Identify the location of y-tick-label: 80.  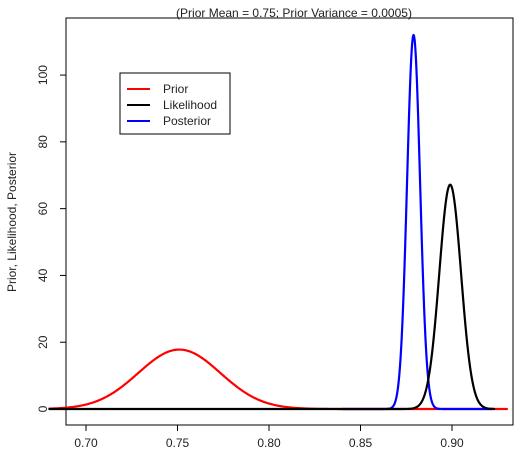
(43, 142).